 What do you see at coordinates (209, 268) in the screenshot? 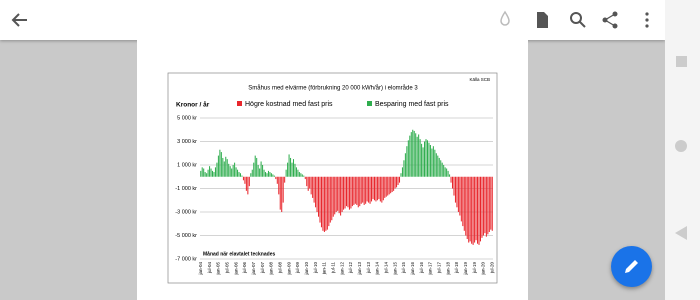
I see `x-tick-label: jul-04` at bounding box center [209, 268].